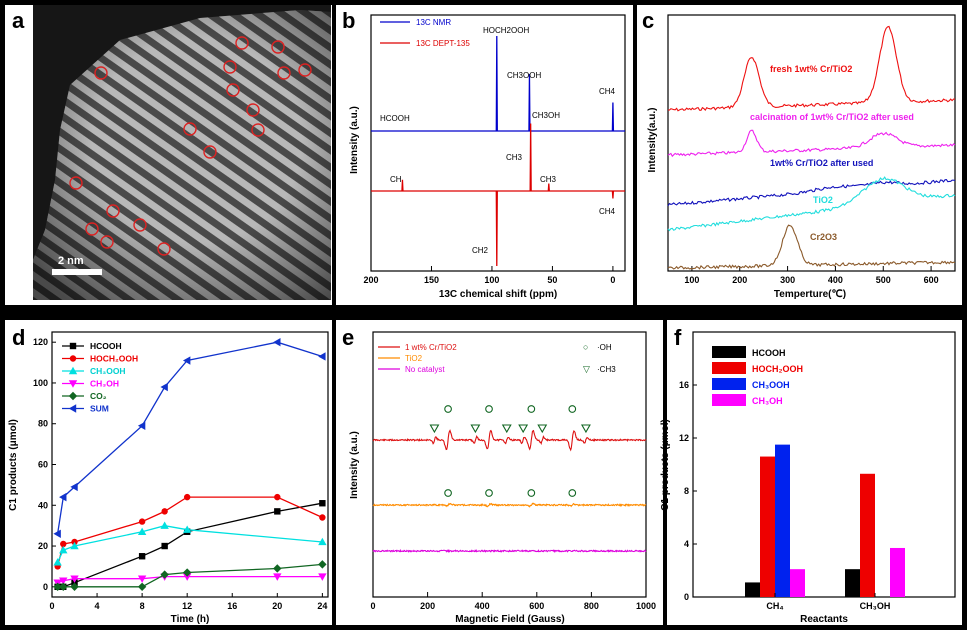 Image resolution: width=967 pixels, height=630 pixels. What do you see at coordinates (509, 619) in the screenshot?
I see `panel-e-x-label: Magnetic Field (Gauss)` at bounding box center [509, 619].